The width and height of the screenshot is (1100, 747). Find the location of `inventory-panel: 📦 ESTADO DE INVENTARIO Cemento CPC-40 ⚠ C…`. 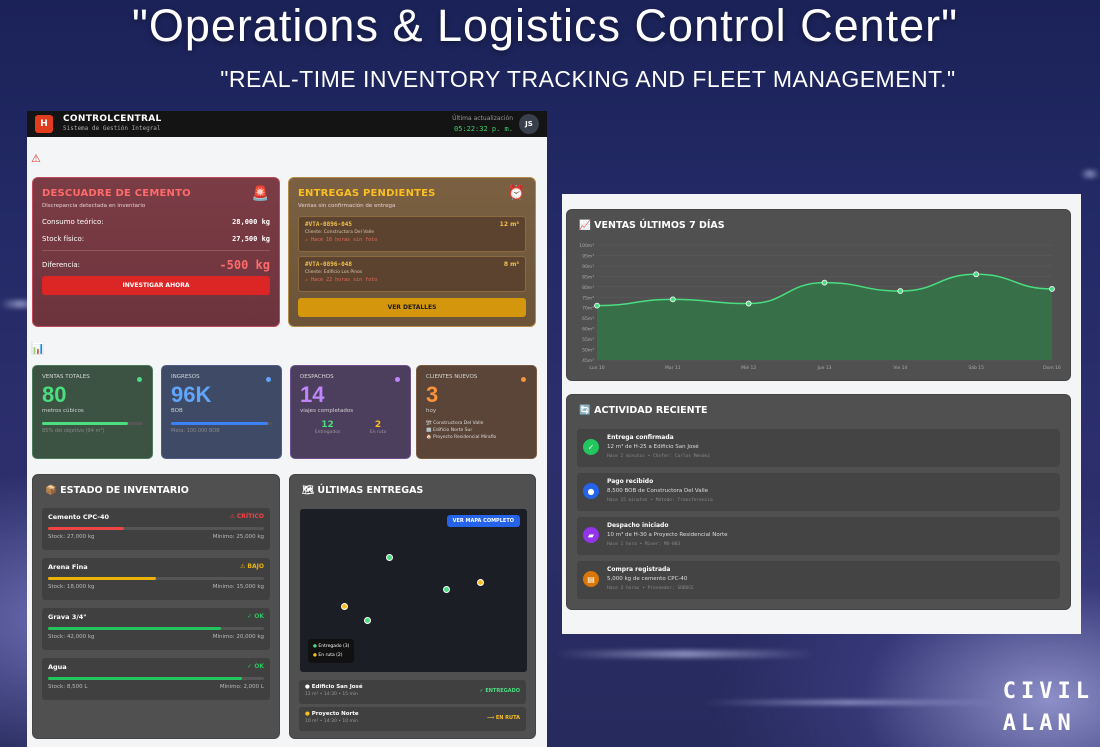

inventory-panel: 📦 ESTADO DE INVENTARIO Cemento CPC-40 ⚠ C… is located at coordinates (156, 606).